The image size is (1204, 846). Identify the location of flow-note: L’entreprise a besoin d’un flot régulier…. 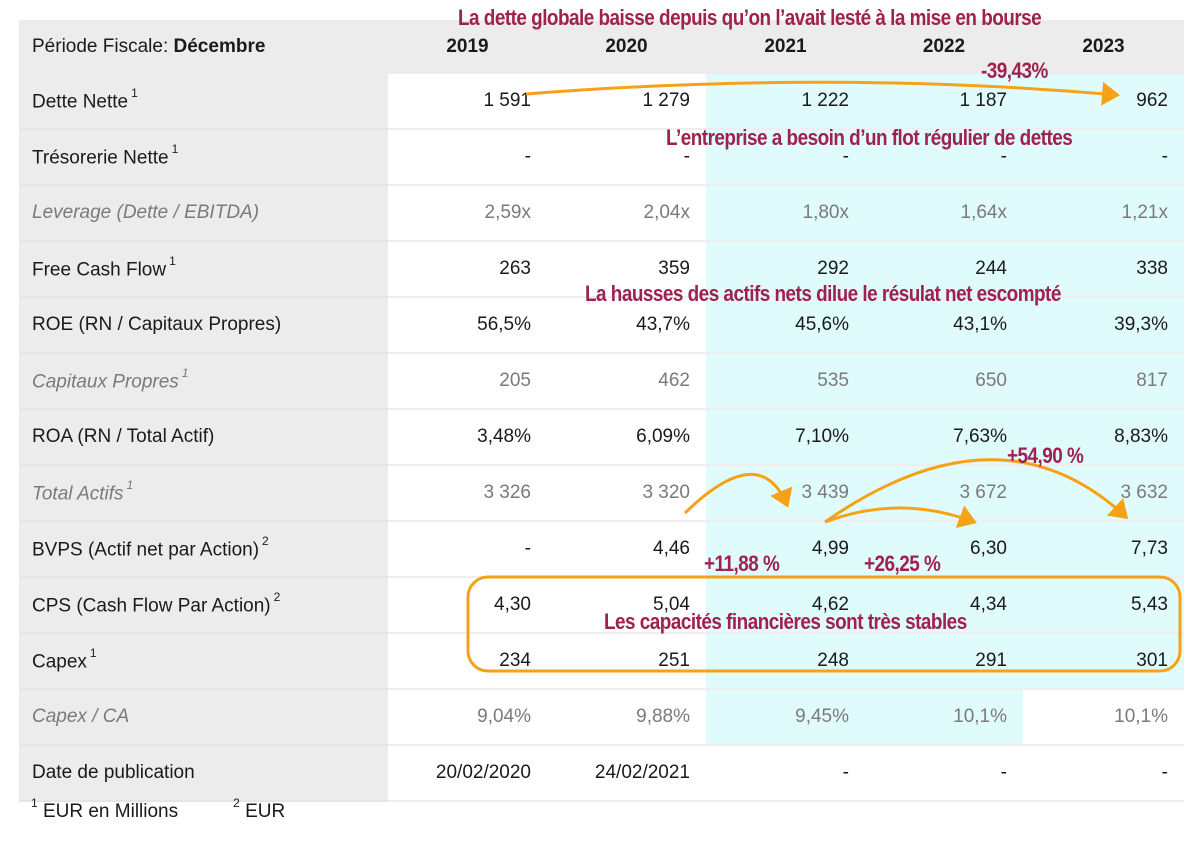
(869, 137).